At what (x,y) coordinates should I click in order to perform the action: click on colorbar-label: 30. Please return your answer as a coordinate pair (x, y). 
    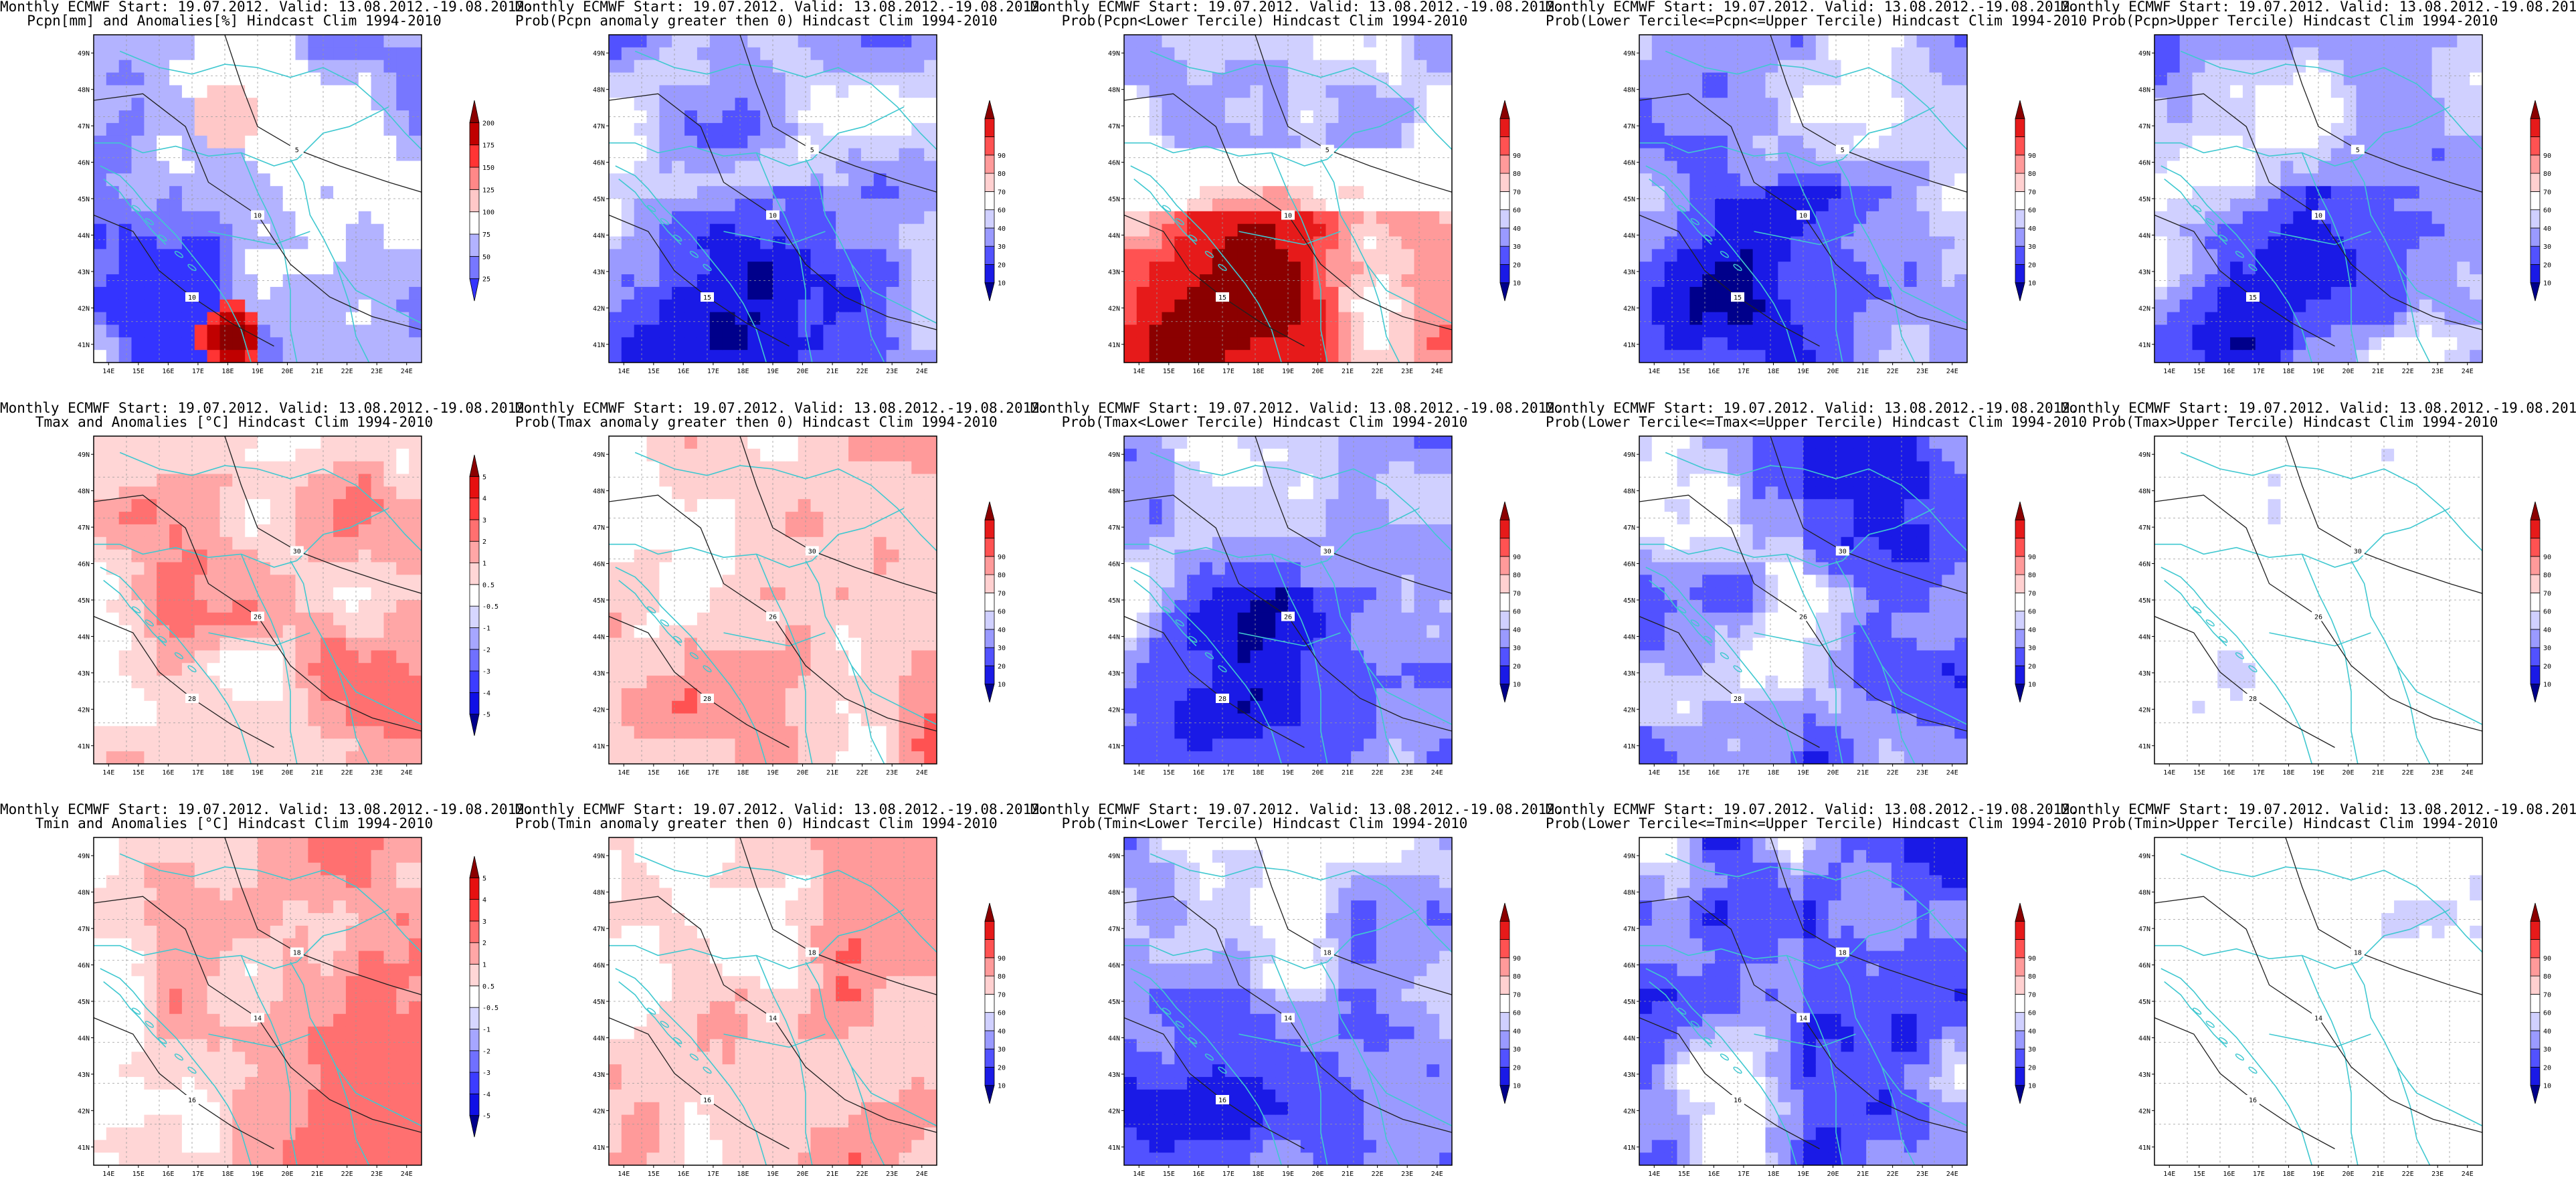
    Looking at the image, I should click on (2032, 247).